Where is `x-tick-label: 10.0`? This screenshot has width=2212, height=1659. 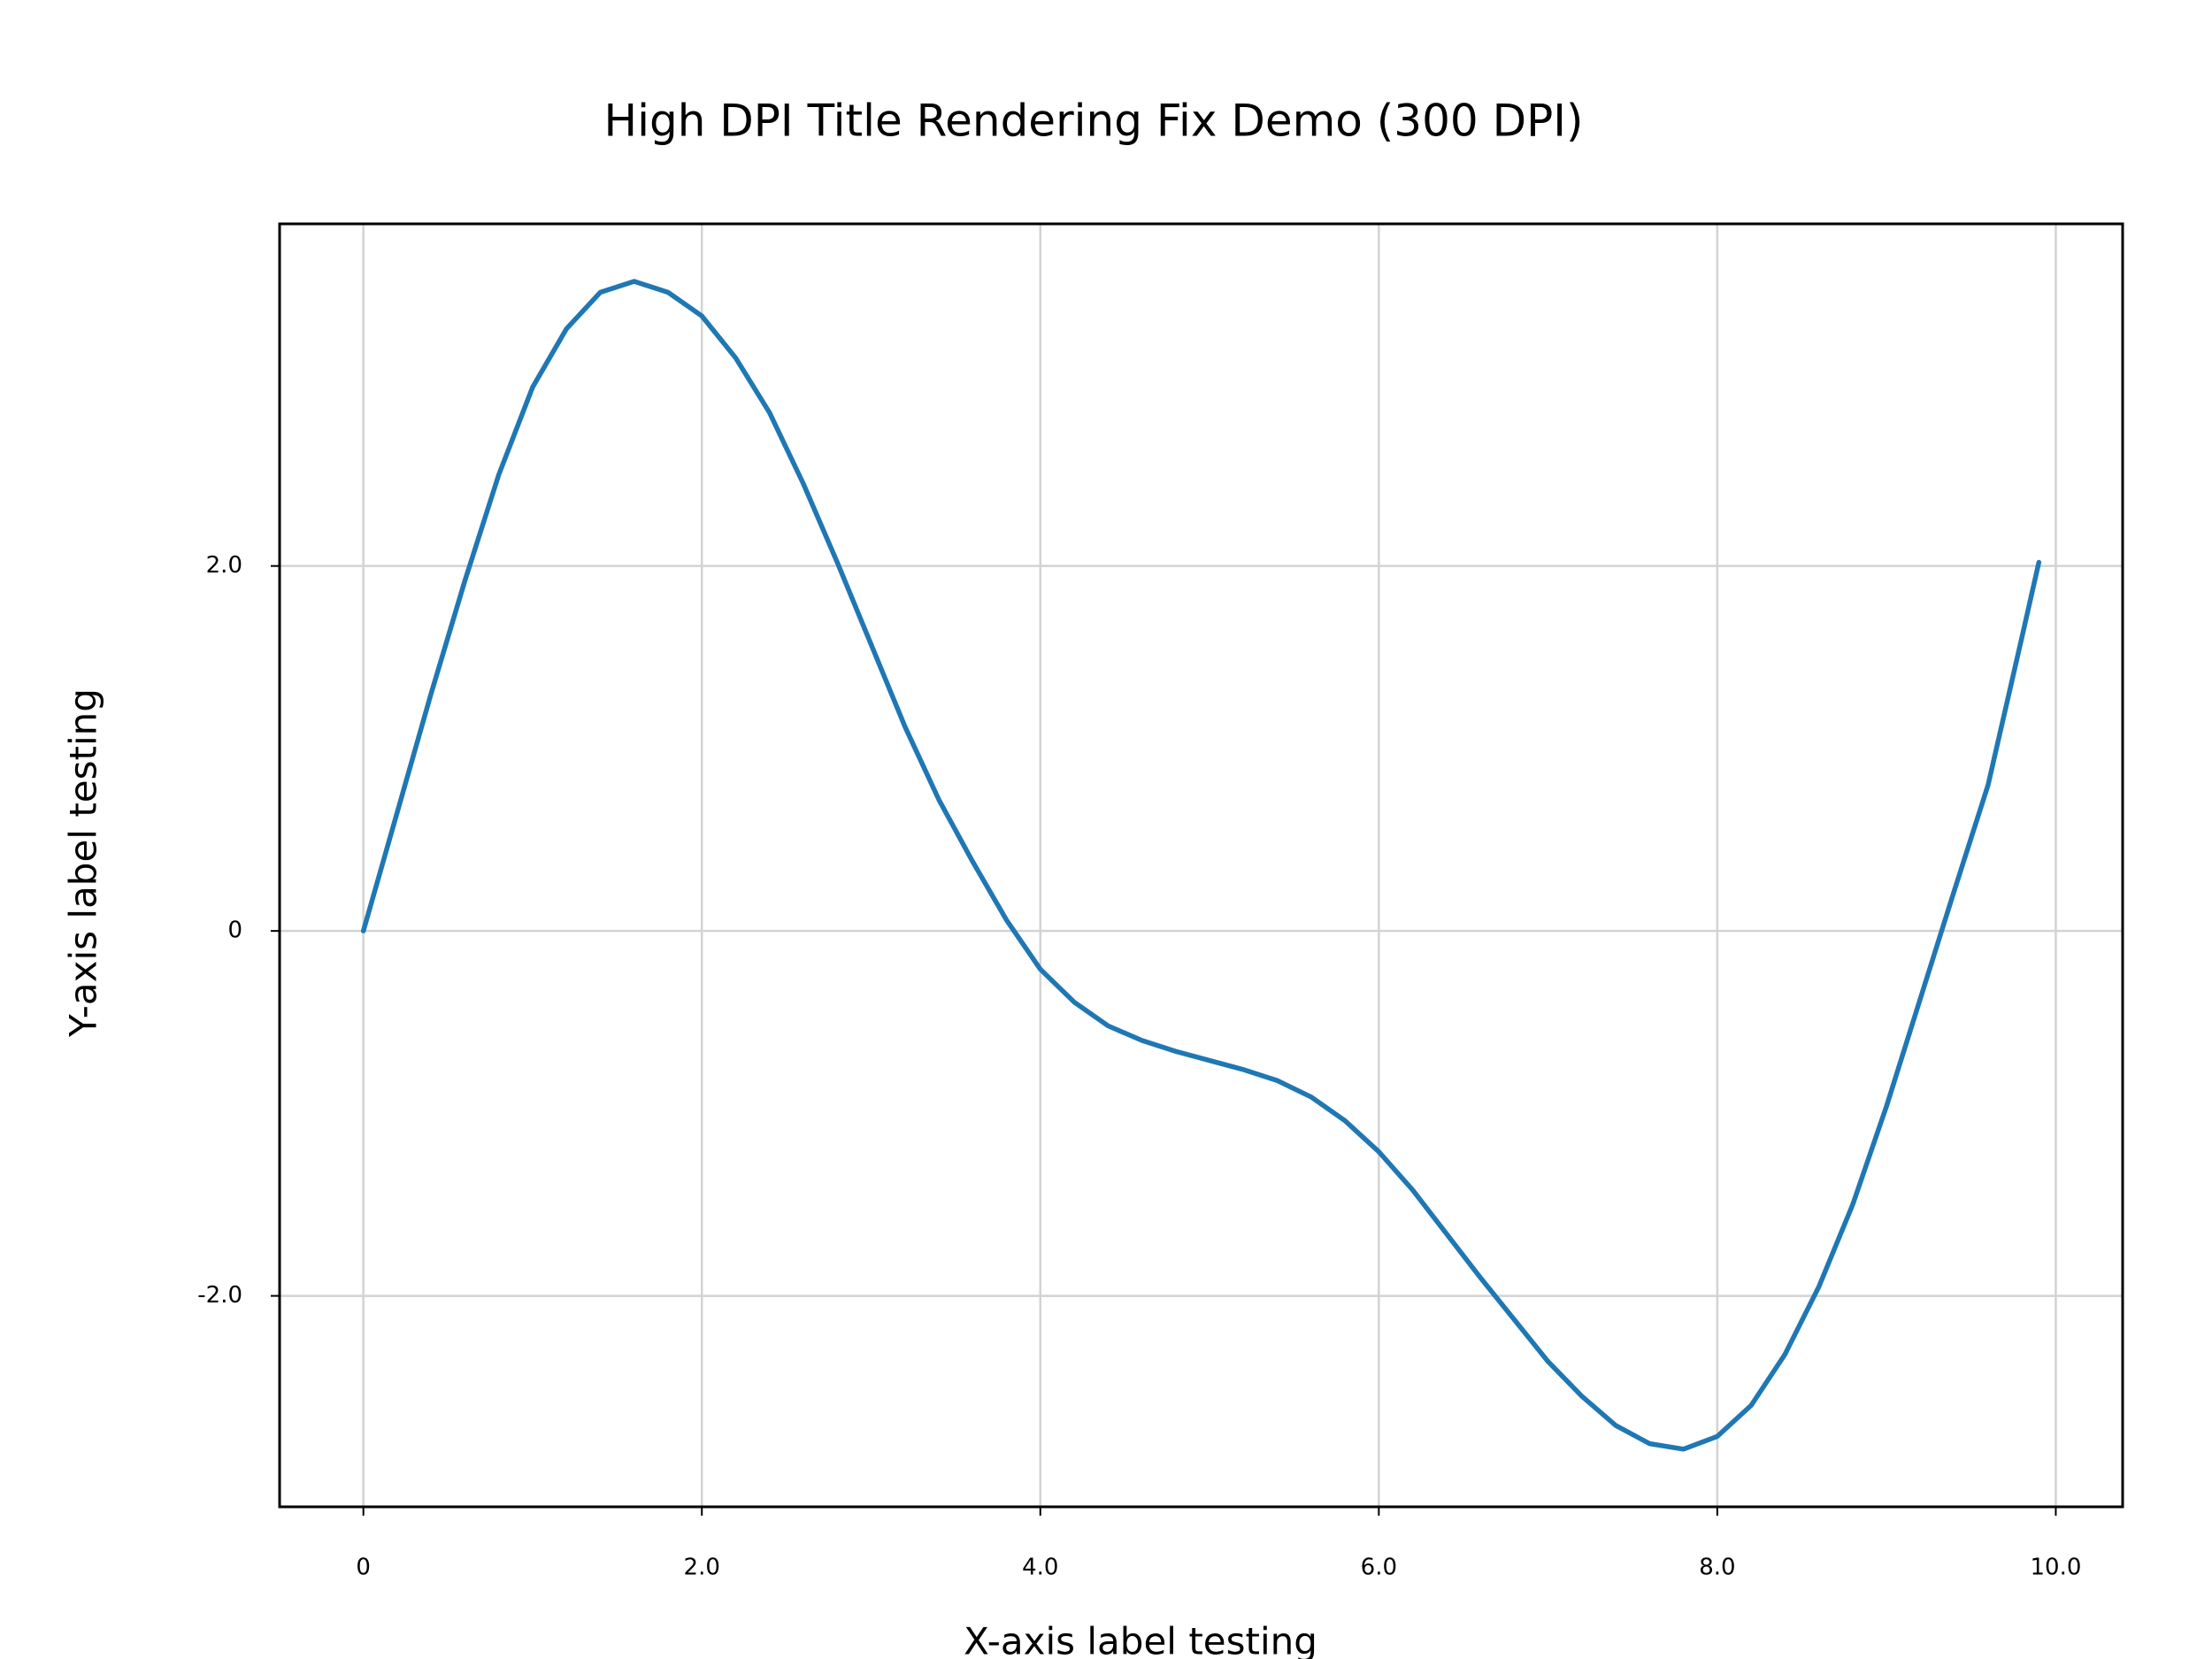
x-tick-label: 10.0 is located at coordinates (2056, 1568).